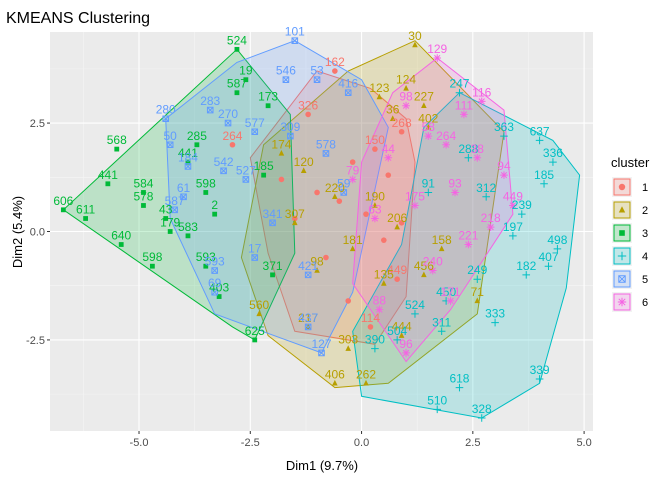 The image size is (672, 480). What do you see at coordinates (437, 49) in the screenshot?
I see `cluster-6-point-label: 129` at bounding box center [437, 49].